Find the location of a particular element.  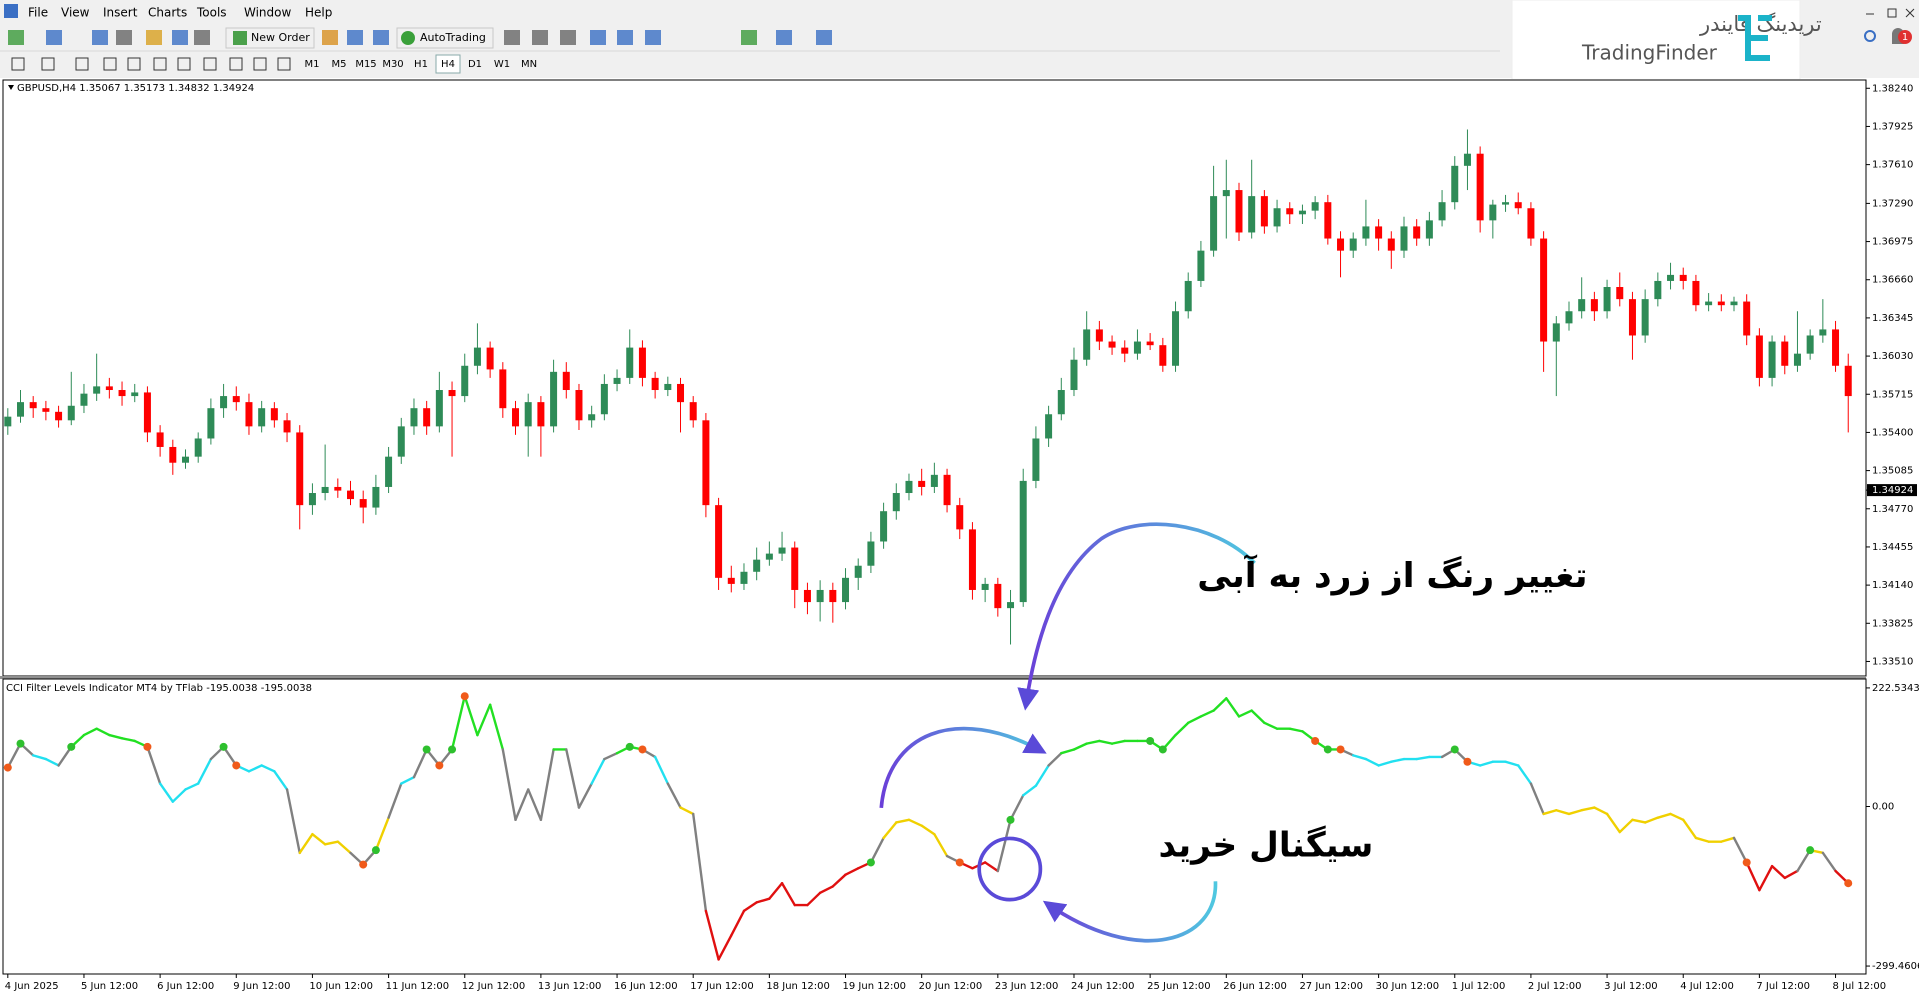

menu-item: Help is located at coordinates (318, 13).